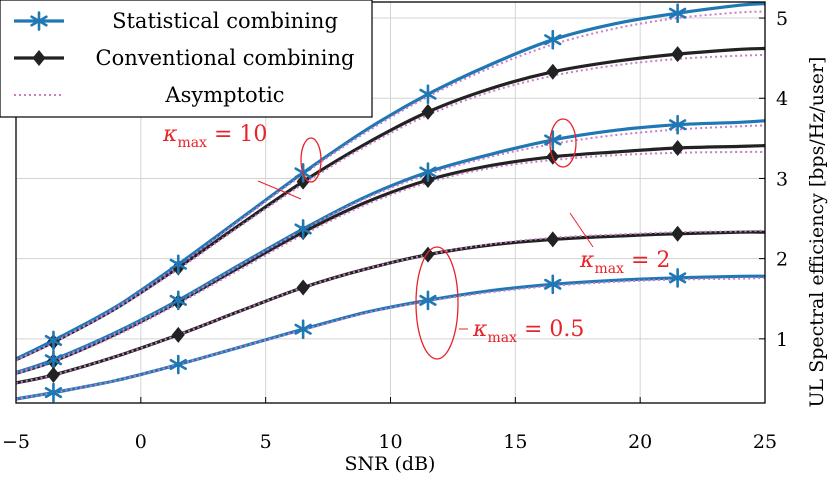  What do you see at coordinates (782, 179) in the screenshot?
I see `y-tick-label: 3` at bounding box center [782, 179].